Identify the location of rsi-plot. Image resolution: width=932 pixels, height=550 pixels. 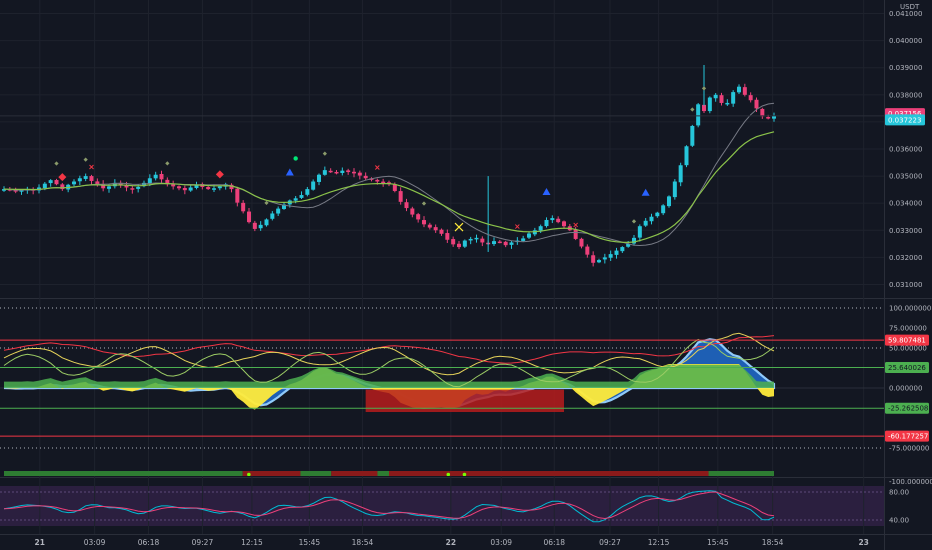
(442, 506).